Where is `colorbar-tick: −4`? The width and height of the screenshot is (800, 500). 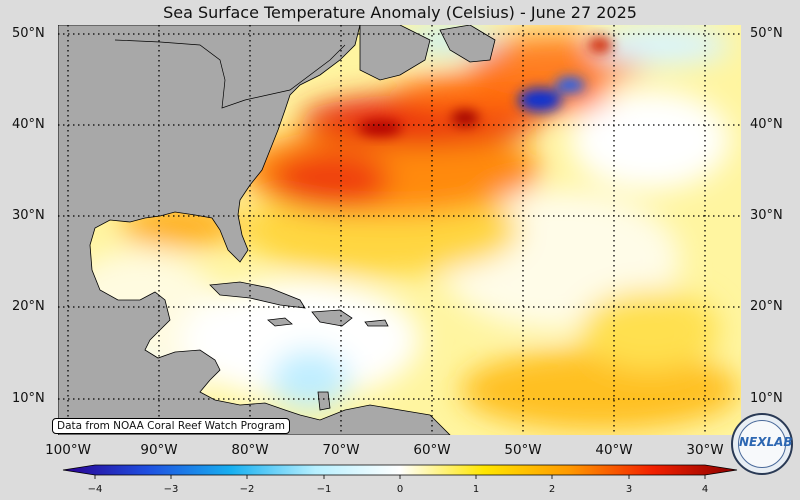
colorbar-tick: −4 is located at coordinates (95, 489).